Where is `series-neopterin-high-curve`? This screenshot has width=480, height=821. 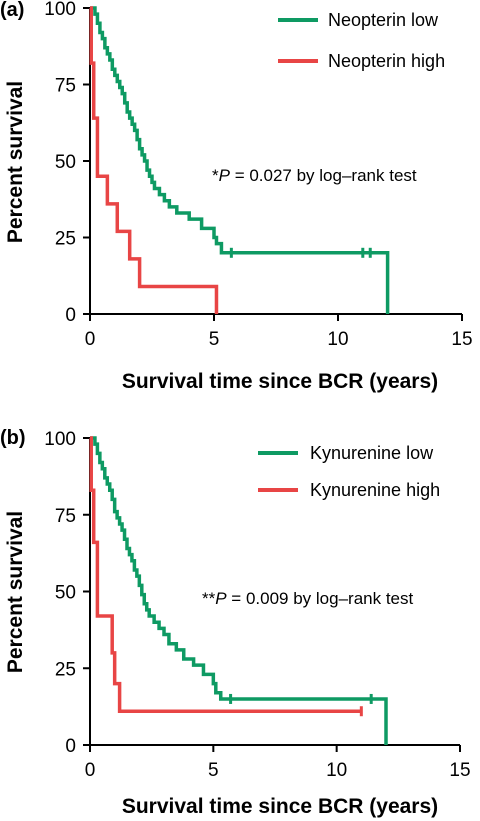 series-neopterin-high-curve is located at coordinates (154, 160).